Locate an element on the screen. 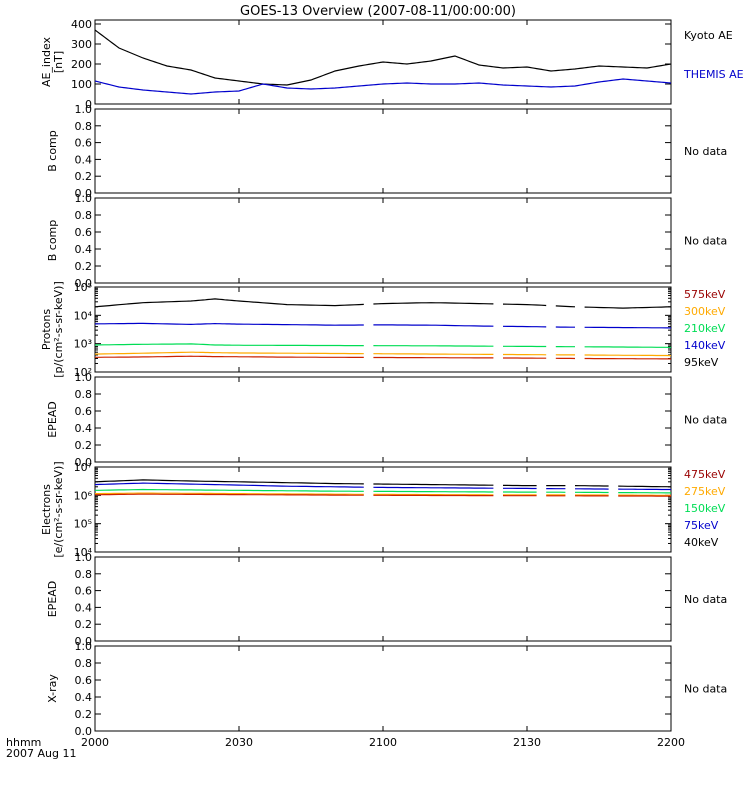  y-tick-label: 10⁶ is located at coordinates (83, 495).